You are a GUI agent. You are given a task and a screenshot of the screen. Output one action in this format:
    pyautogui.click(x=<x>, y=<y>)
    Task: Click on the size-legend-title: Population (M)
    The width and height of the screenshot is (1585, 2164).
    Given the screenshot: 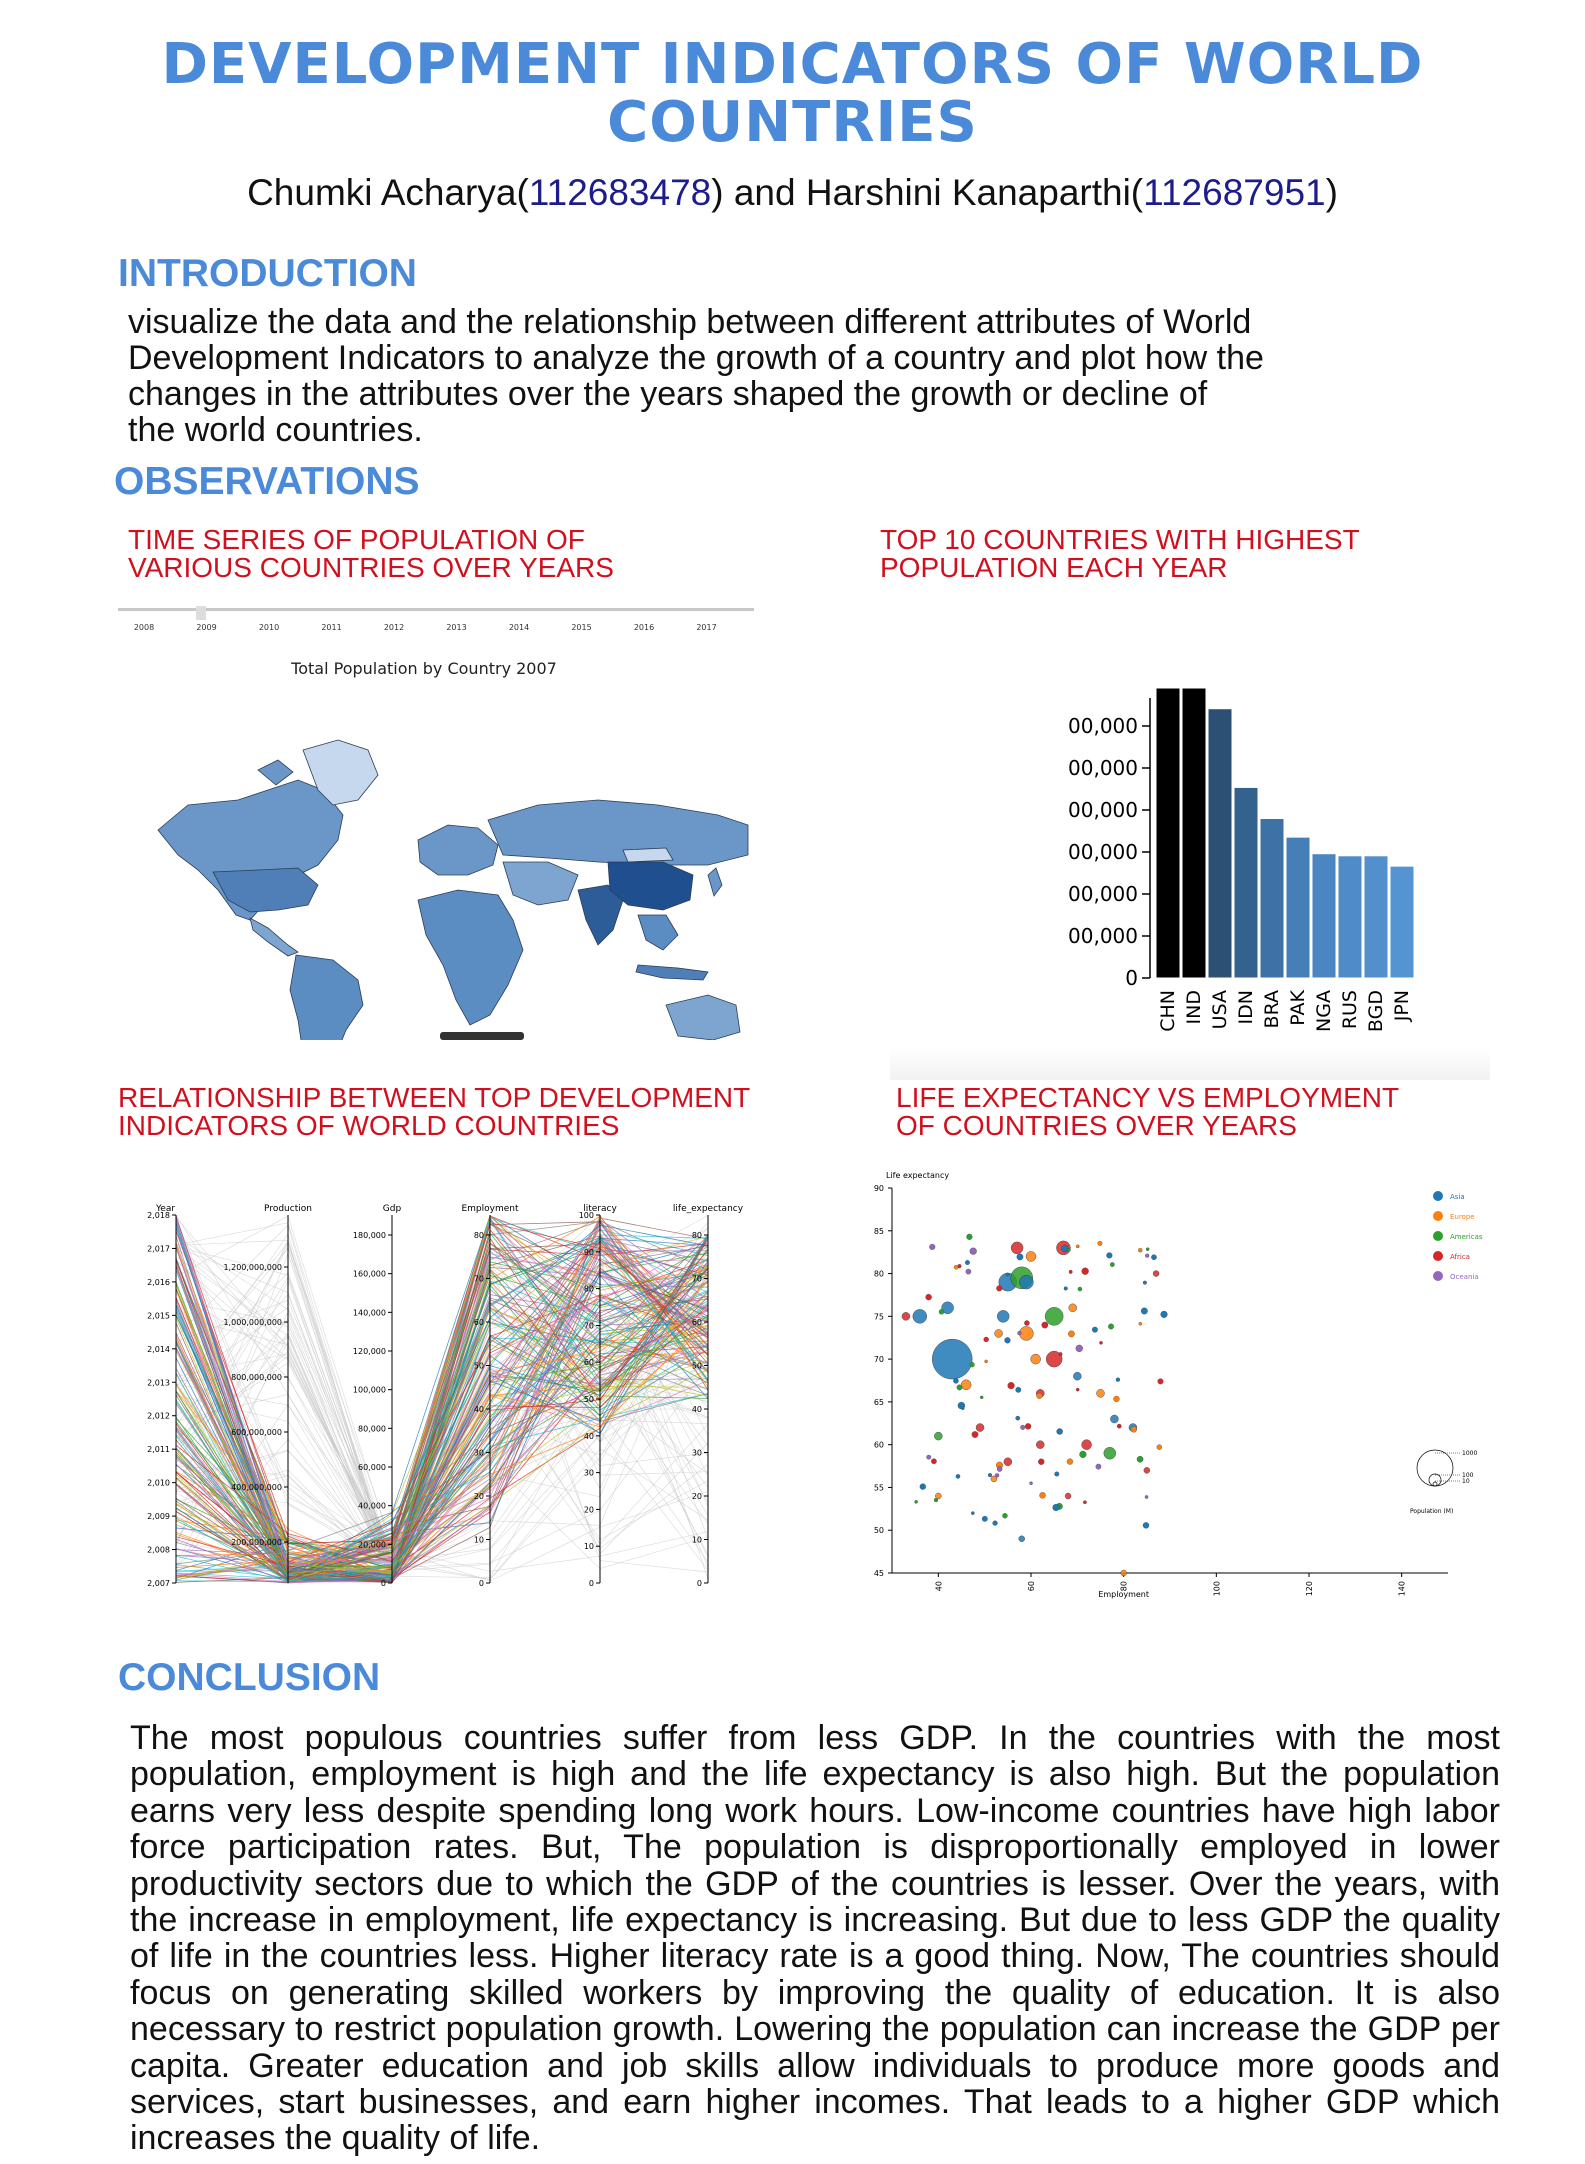 What is the action you would take?
    pyautogui.click(x=1431, y=1511)
    